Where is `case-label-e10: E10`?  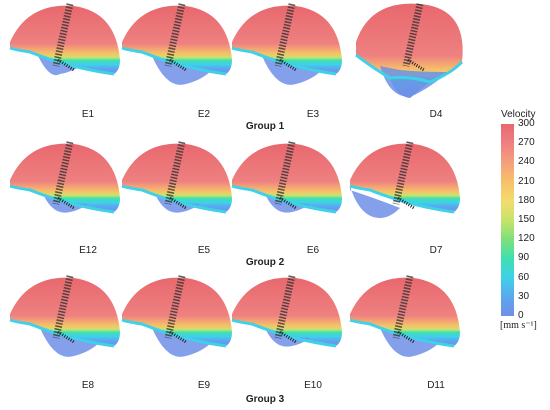
case-label-e10: E10 is located at coordinates (313, 385).